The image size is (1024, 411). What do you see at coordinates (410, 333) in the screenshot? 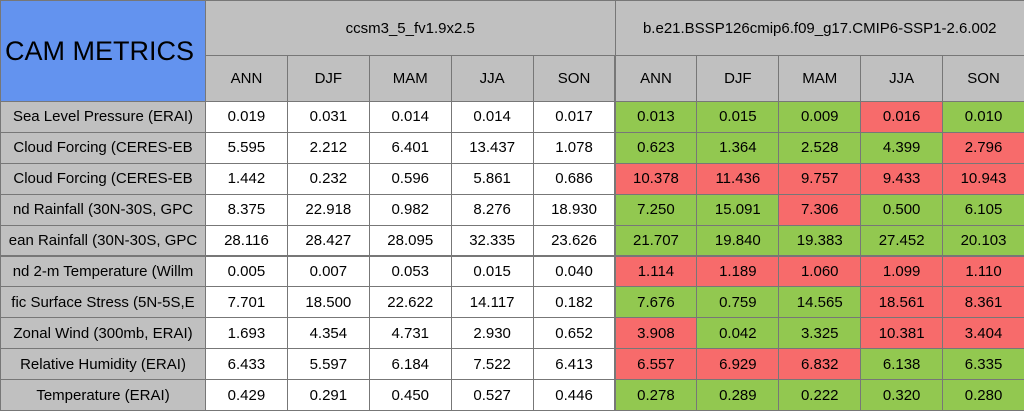
I see `metric-value: 4.731` at bounding box center [410, 333].